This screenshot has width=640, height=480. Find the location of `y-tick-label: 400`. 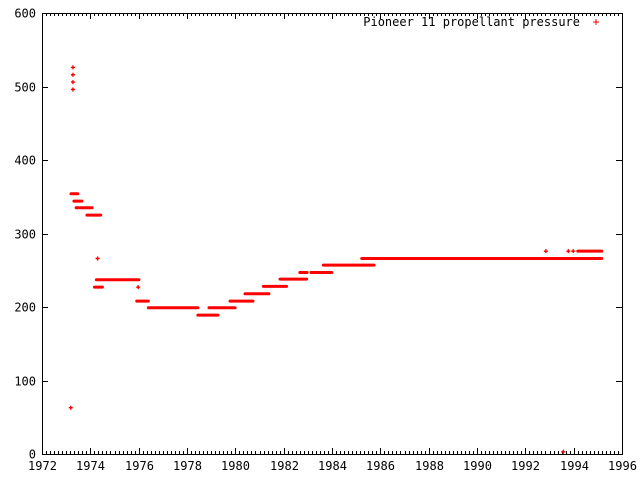

y-tick-label: 400 is located at coordinates (25, 161).